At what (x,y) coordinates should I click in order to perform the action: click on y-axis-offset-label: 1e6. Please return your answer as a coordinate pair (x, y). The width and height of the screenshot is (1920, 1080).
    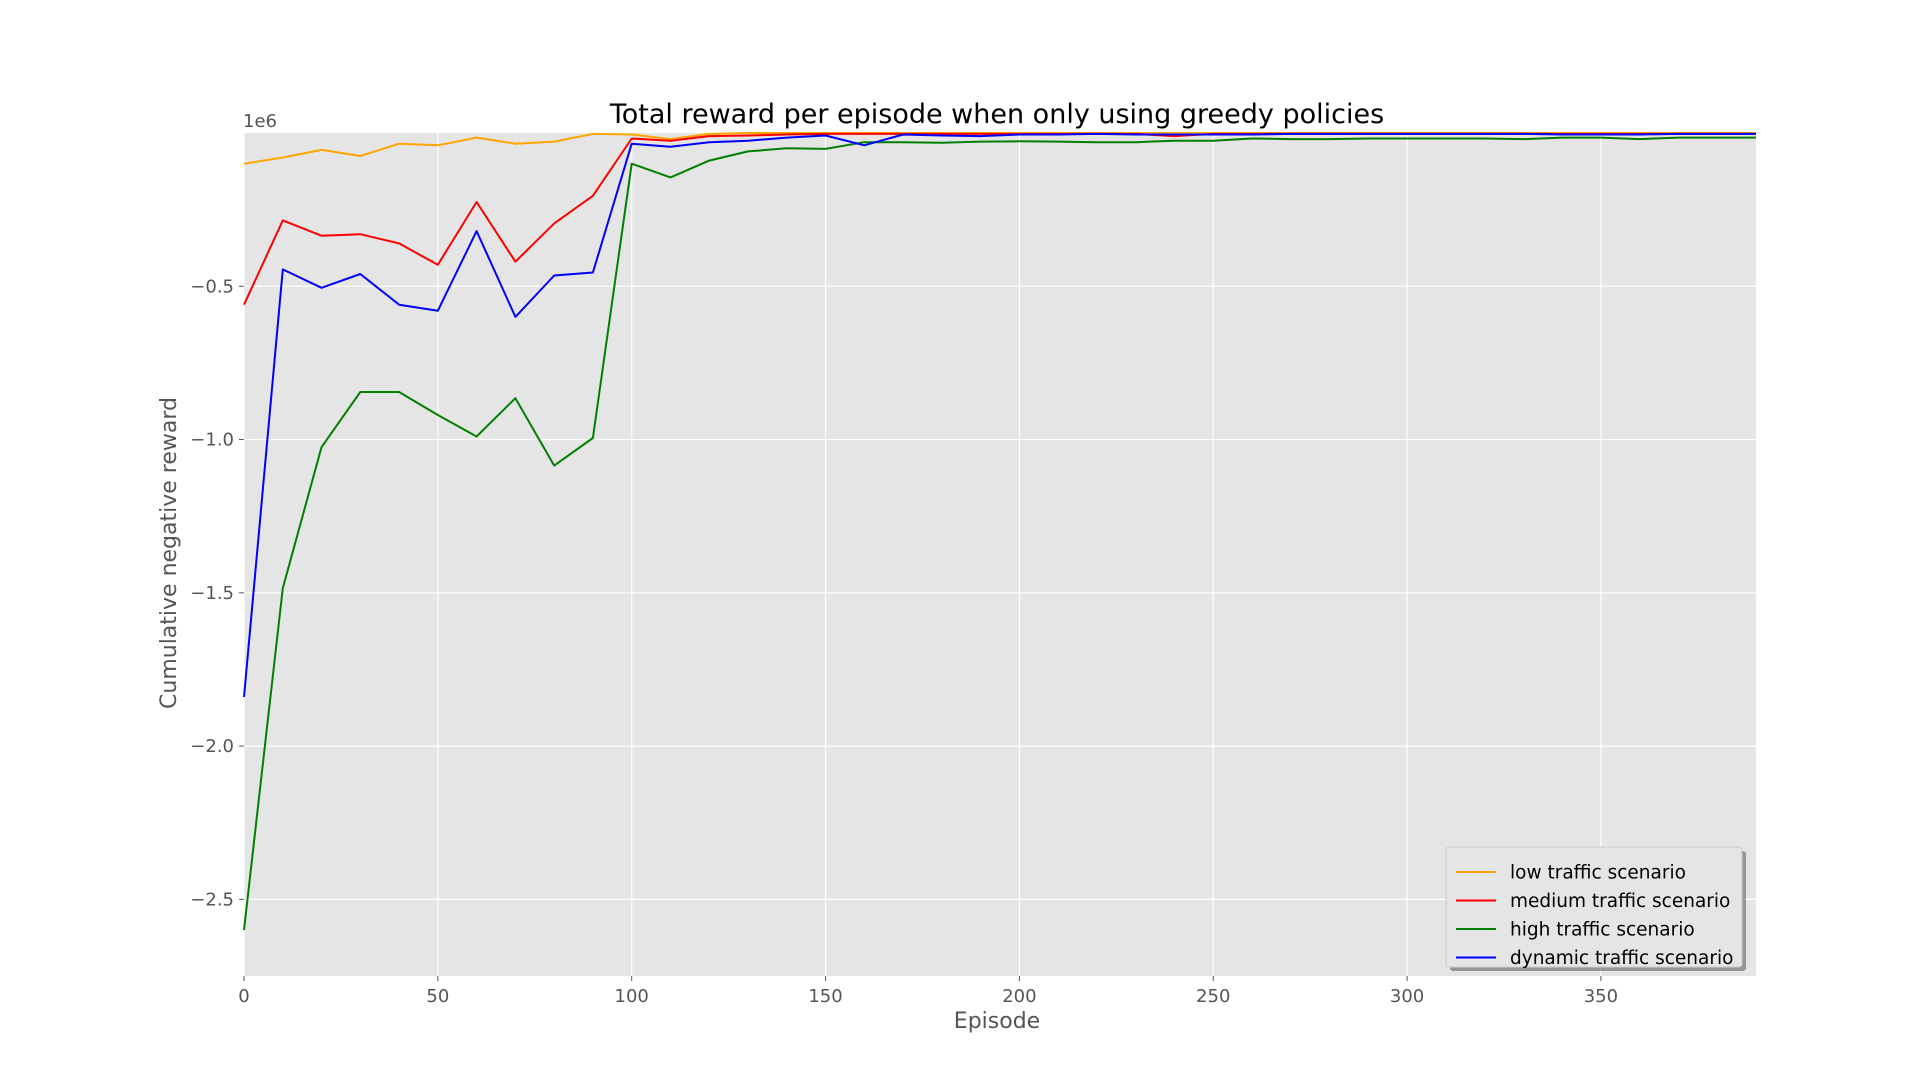
    Looking at the image, I should click on (260, 121).